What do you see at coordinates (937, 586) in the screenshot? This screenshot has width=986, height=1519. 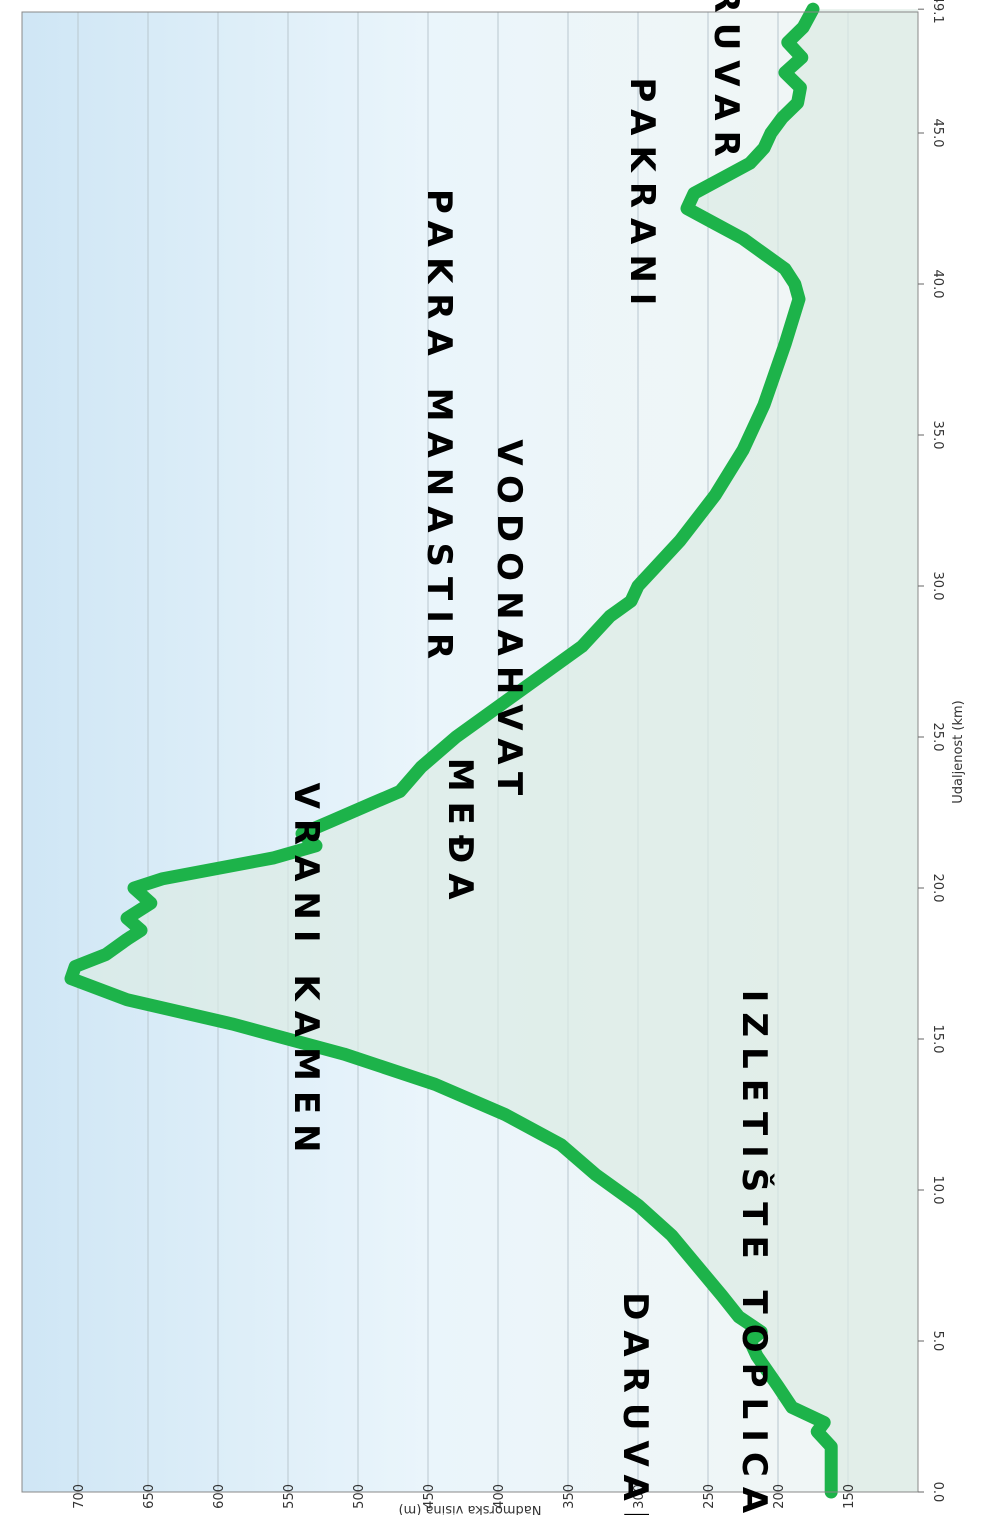 I see `x-tick-label: 30.0` at bounding box center [937, 586].